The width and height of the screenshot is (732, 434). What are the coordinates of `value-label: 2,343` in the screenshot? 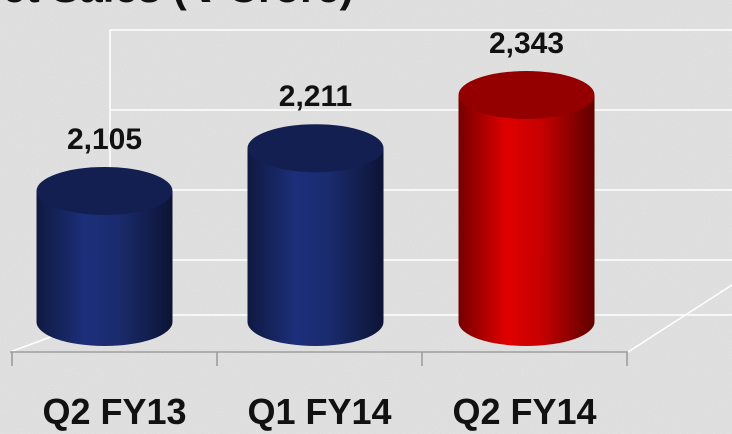 It's located at (526, 43).